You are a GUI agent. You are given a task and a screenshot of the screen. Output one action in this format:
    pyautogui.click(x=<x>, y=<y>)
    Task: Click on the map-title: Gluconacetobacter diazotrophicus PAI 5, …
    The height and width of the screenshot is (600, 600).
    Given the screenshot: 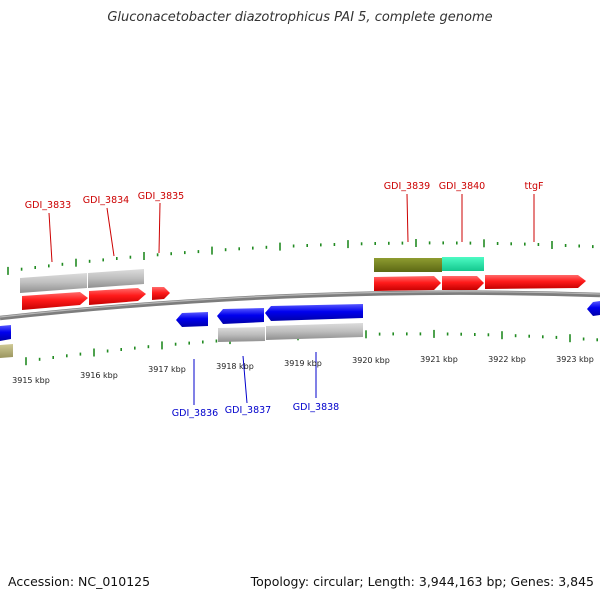 What is the action you would take?
    pyautogui.click(x=300, y=17)
    